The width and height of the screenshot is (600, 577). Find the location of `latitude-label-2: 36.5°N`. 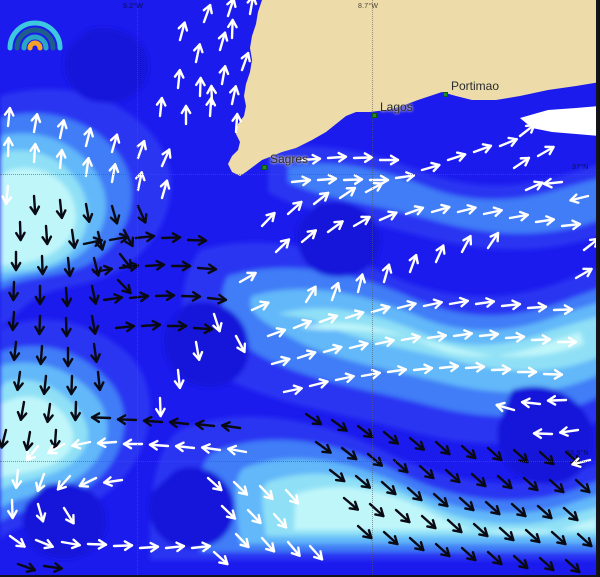

latitude-label-2: 36.5°N is located at coordinates (577, 453).